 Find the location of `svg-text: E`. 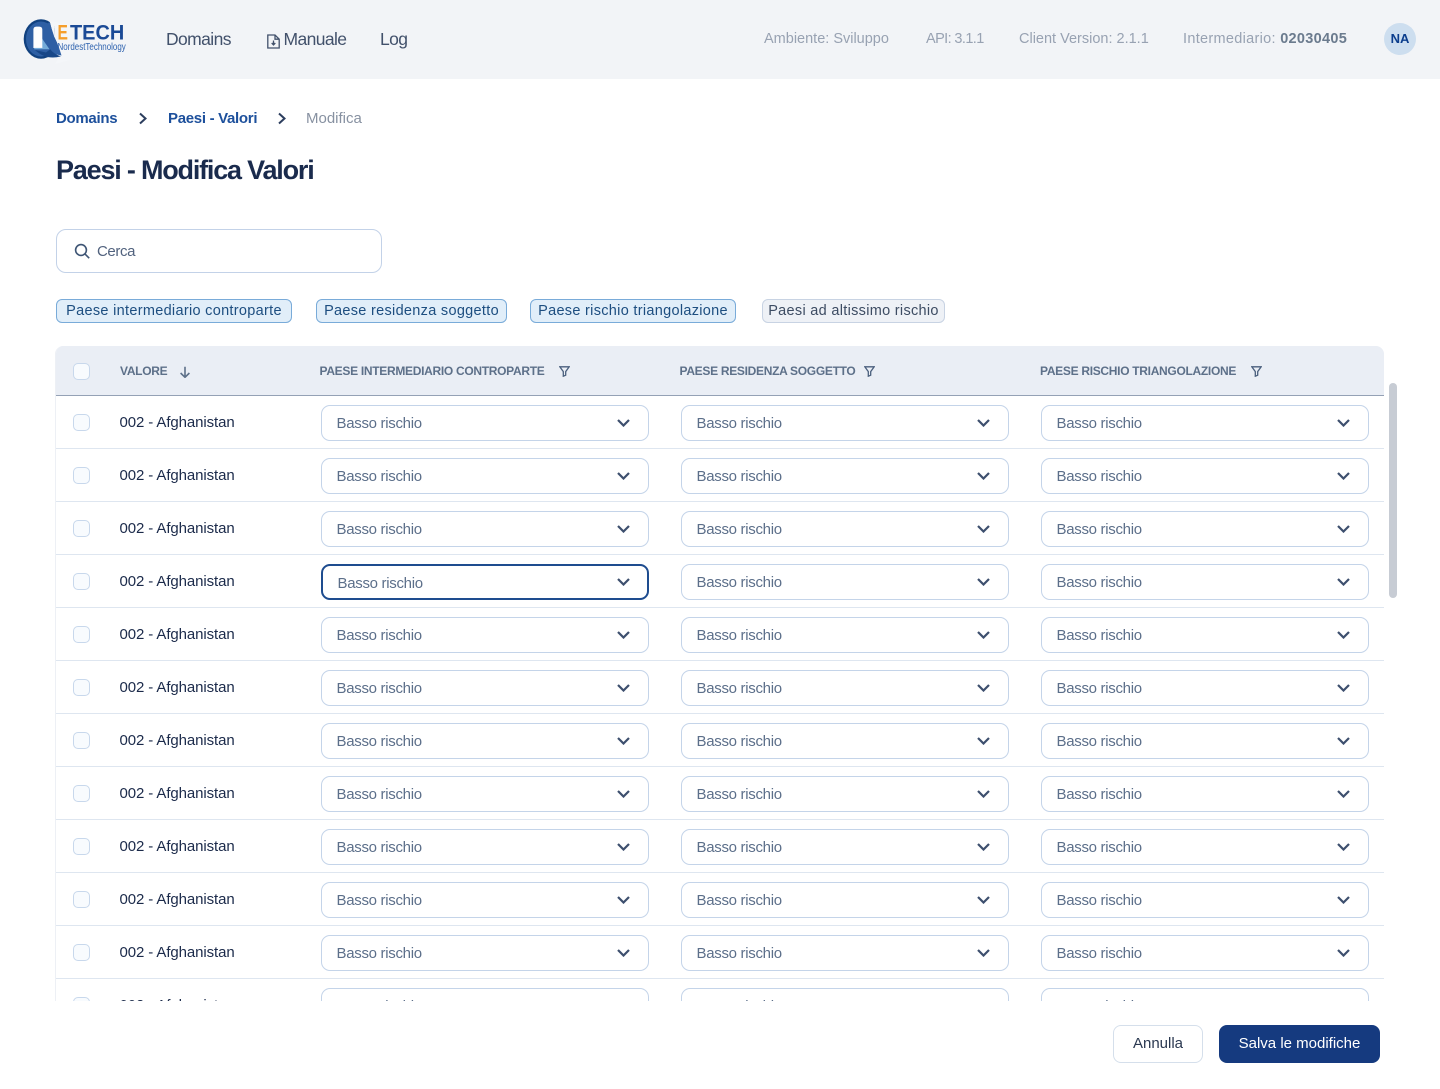

svg-text: E is located at coordinates (63, 33).